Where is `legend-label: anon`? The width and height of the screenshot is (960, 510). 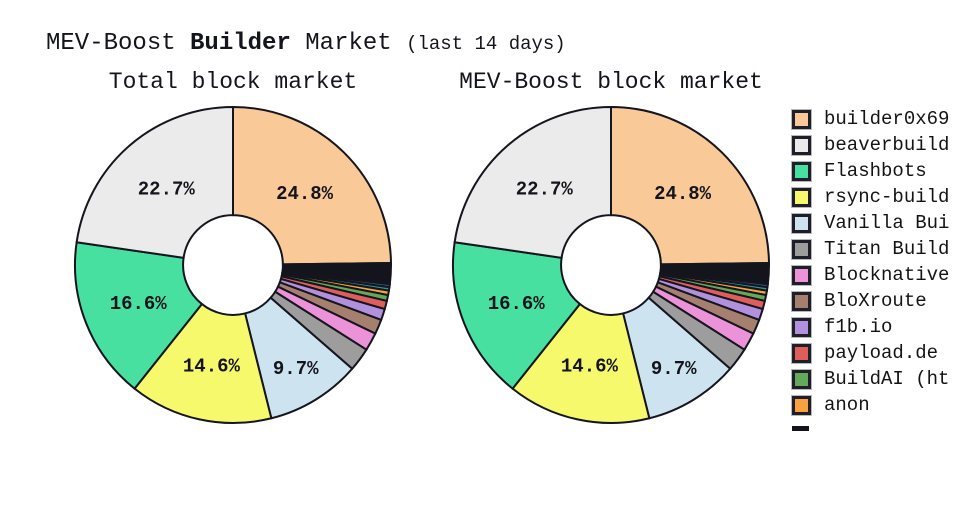 legend-label: anon is located at coordinates (847, 405).